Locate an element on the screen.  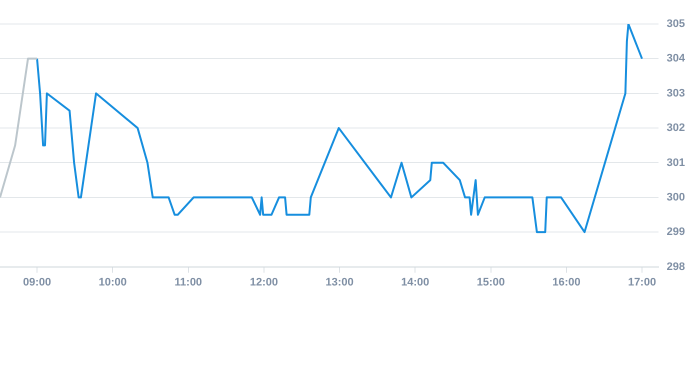
y-tick-label: 299 is located at coordinates (676, 232).